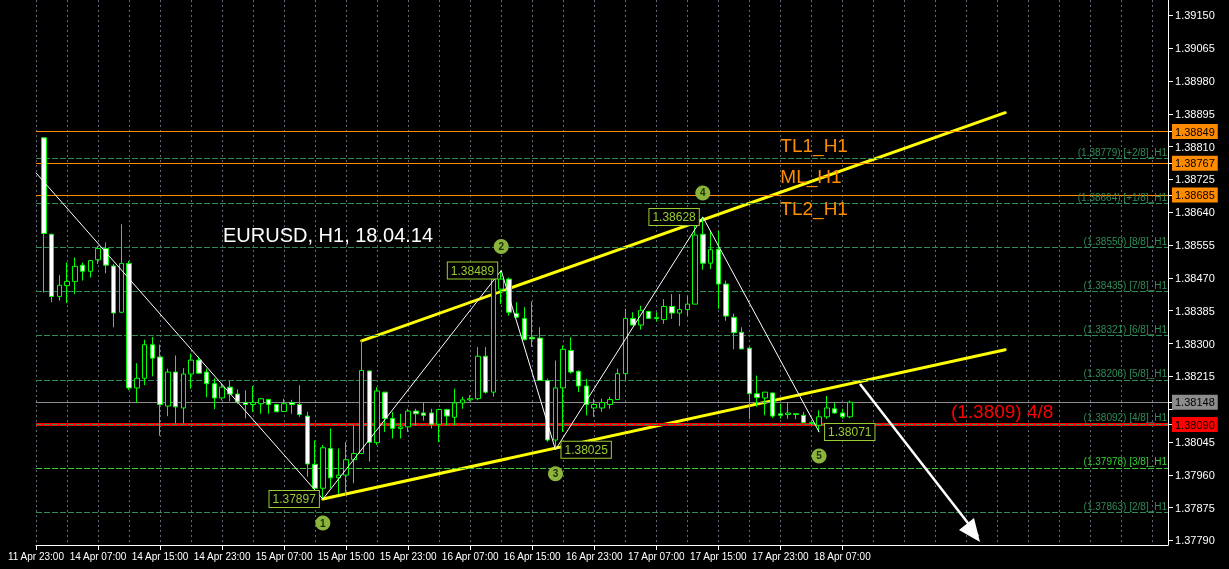  I want to click on y-tick-label: 1.37875, so click(1193, 507).